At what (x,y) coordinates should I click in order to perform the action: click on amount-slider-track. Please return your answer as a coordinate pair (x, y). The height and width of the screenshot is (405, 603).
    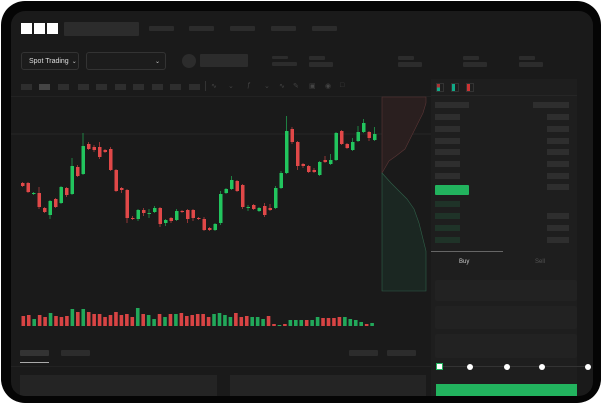
    Looking at the image, I should click on (514, 366).